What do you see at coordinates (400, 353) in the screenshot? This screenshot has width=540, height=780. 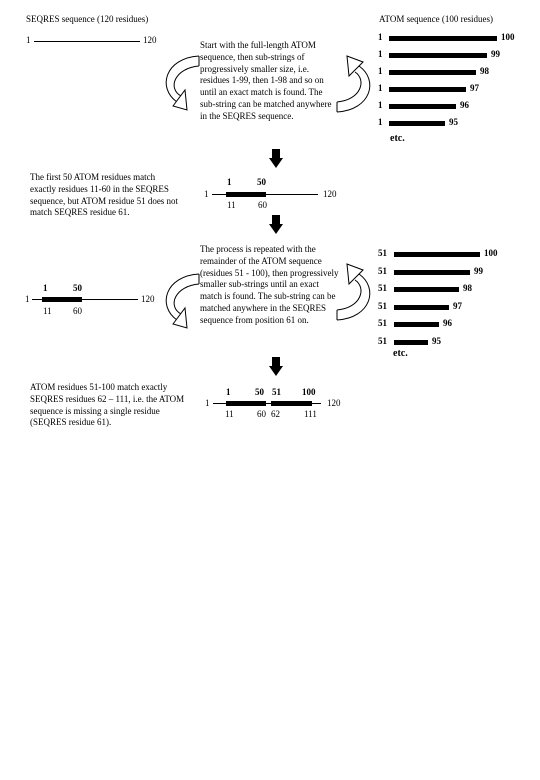 I see `step3-etc: etc.` at bounding box center [400, 353].